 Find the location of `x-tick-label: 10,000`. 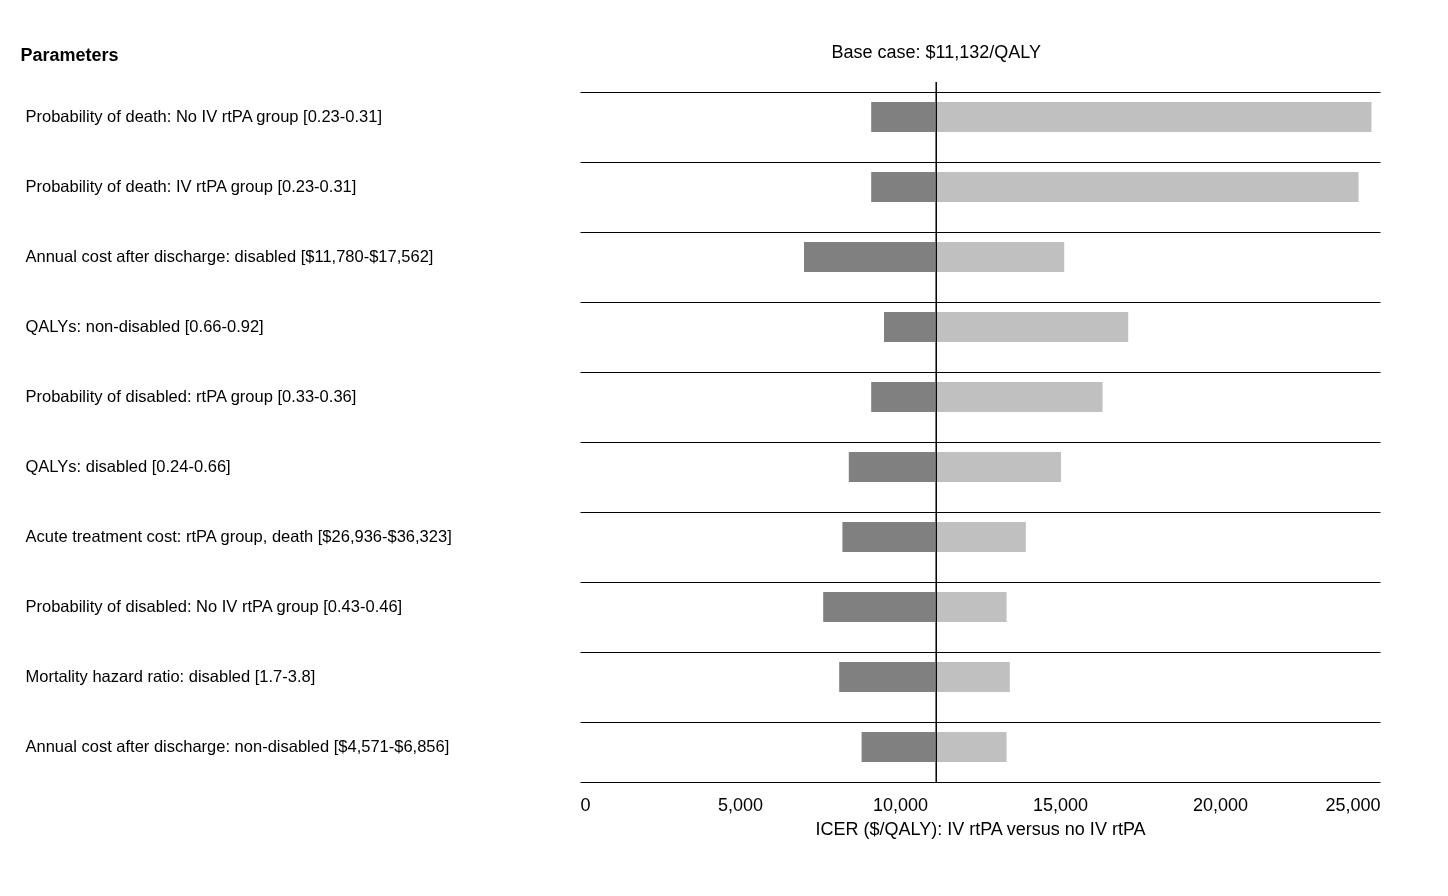

x-tick-label: 10,000 is located at coordinates (900, 804).